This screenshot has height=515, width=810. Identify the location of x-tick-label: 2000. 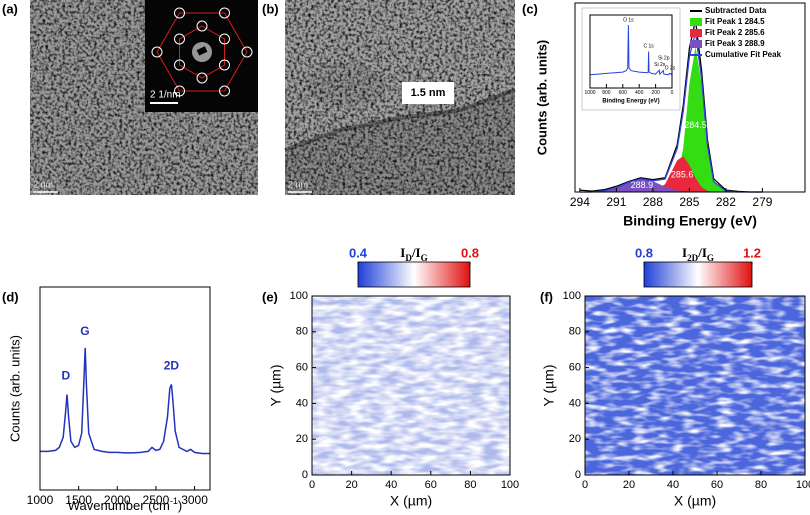
(117, 500).